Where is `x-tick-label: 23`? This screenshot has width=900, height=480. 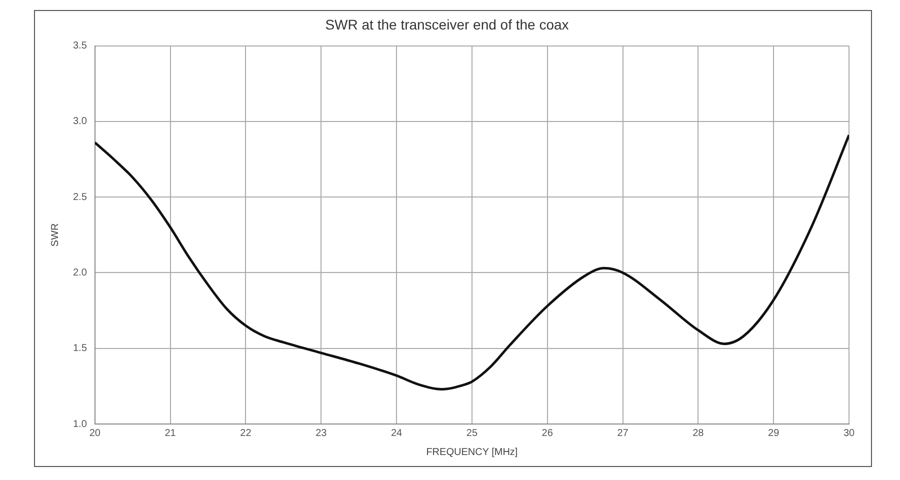
x-tick-label: 23 is located at coordinates (322, 433).